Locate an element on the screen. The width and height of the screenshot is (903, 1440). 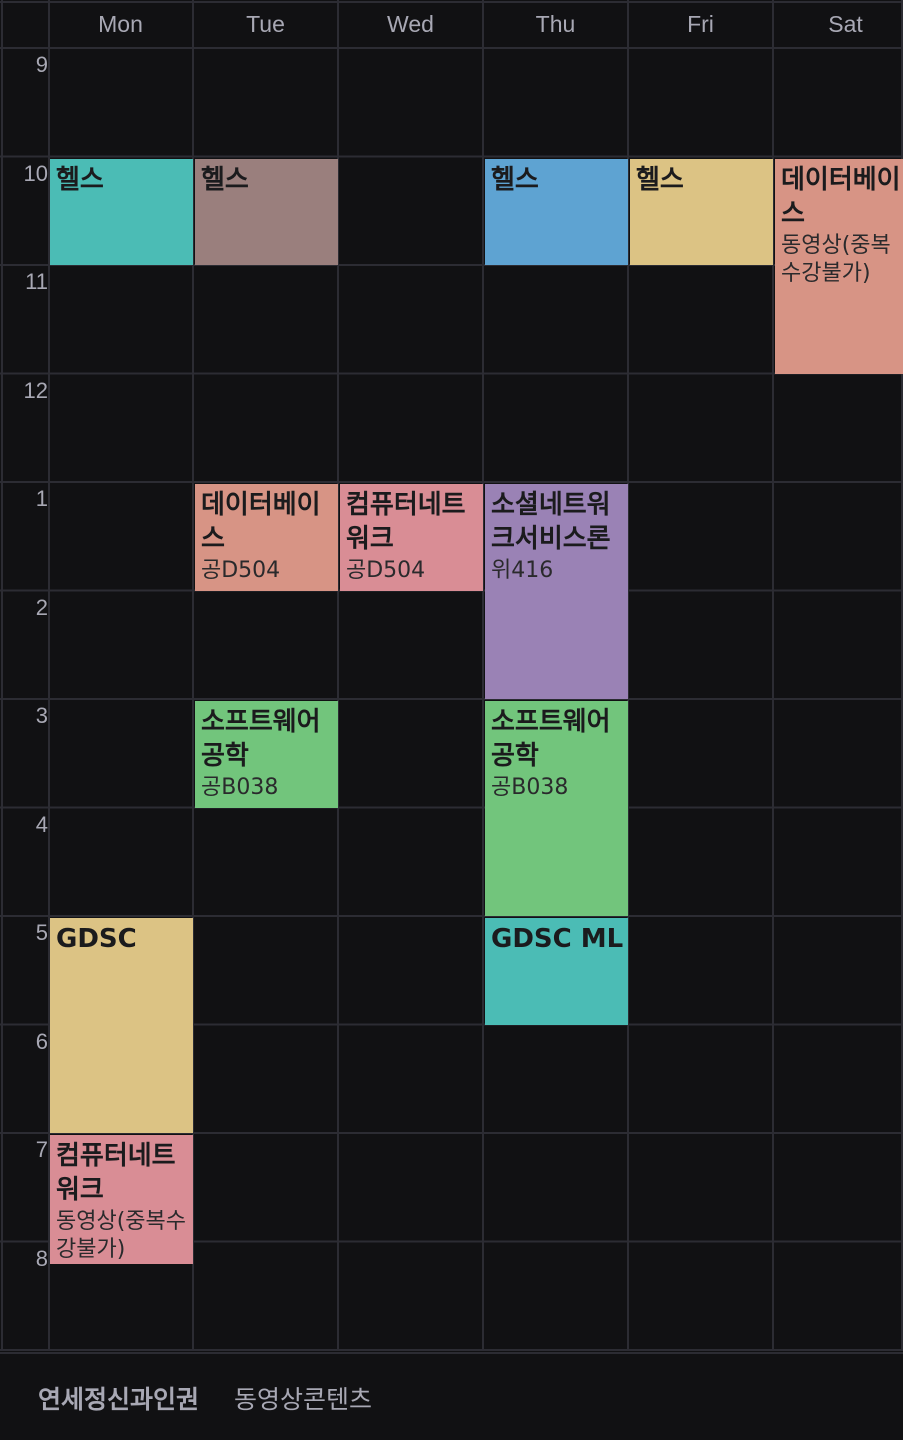
footer-title: 연세정신과인권 is located at coordinates (119, 1399).